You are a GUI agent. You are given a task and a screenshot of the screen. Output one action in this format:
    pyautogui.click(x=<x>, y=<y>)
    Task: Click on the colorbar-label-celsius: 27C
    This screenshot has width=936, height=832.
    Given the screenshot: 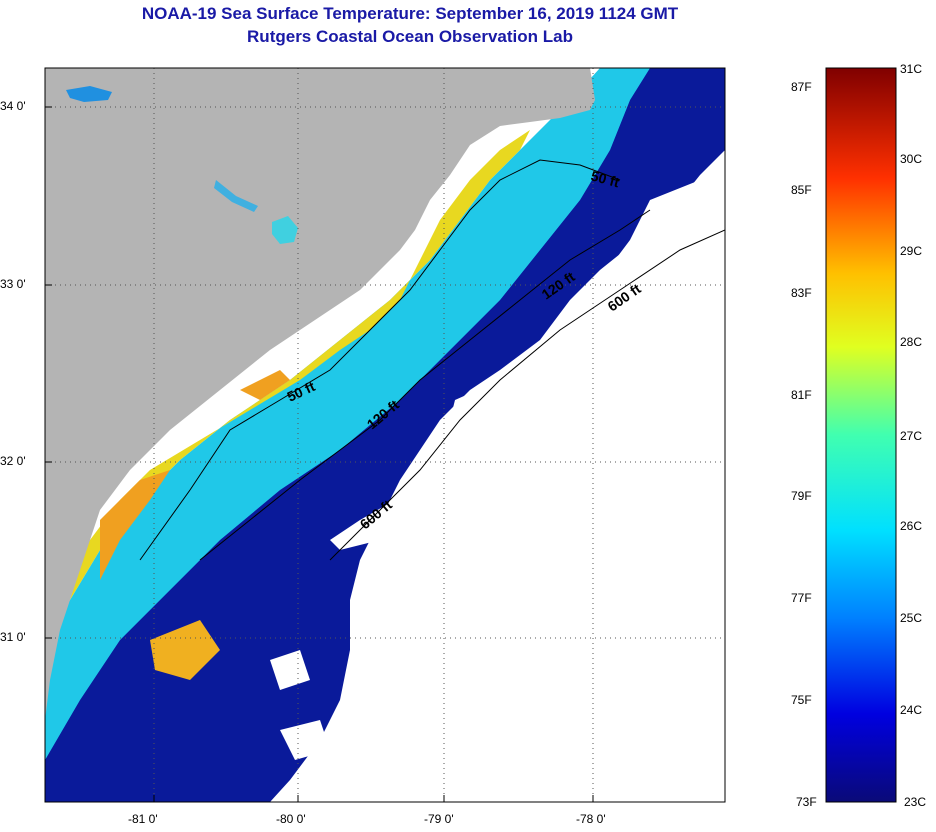 What is the action you would take?
    pyautogui.click(x=911, y=436)
    